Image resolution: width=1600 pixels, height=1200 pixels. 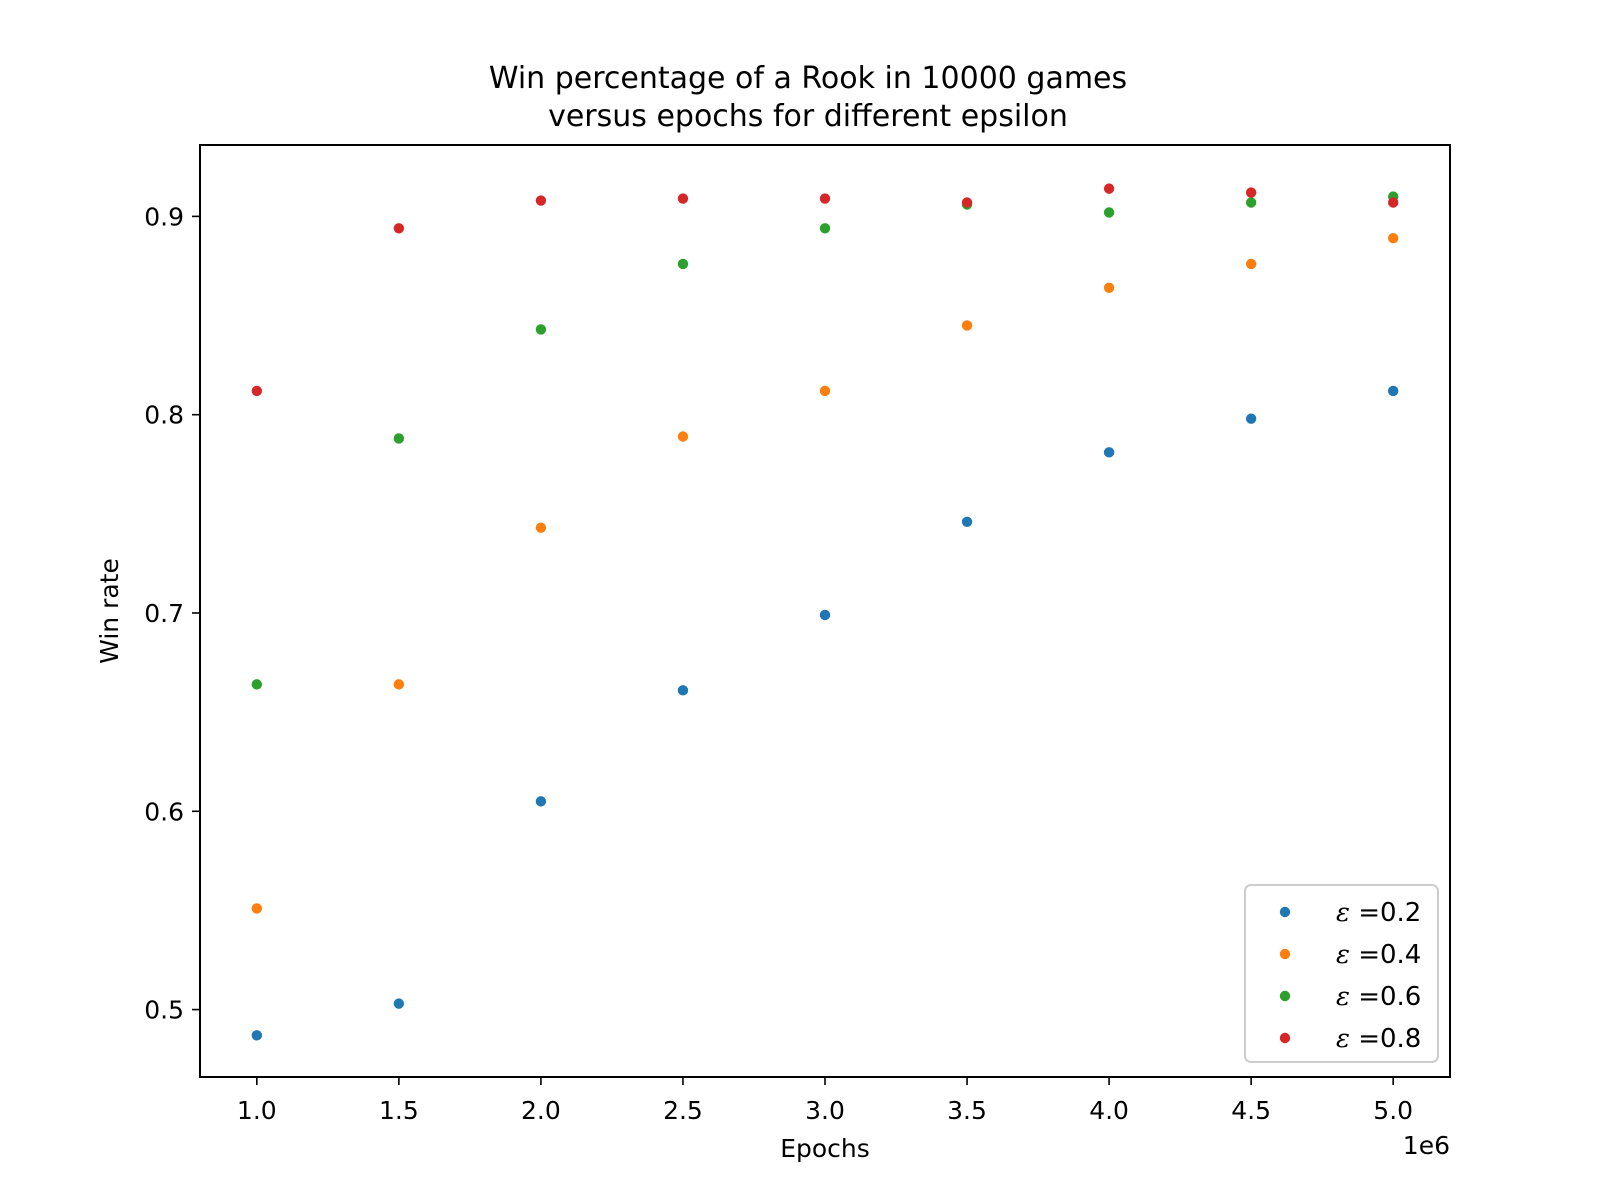 I want to click on legend-entry: ε =0.4, so click(x=1378, y=955).